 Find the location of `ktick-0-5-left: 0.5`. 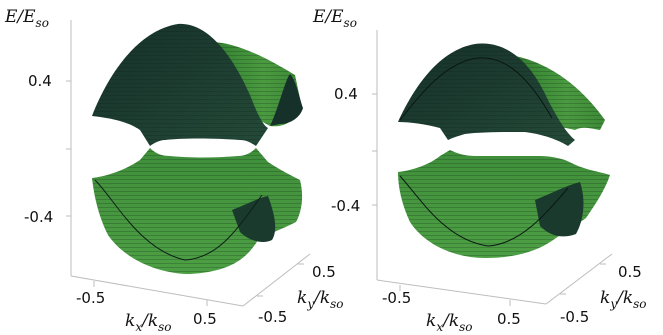

ktick-0-5-left: 0.5 is located at coordinates (324, 272).